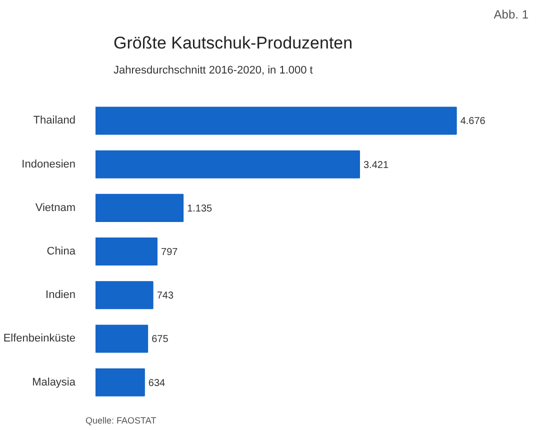 This screenshot has width=558, height=430. I want to click on y-tick-label: Elfenbeinküste, so click(39, 338).